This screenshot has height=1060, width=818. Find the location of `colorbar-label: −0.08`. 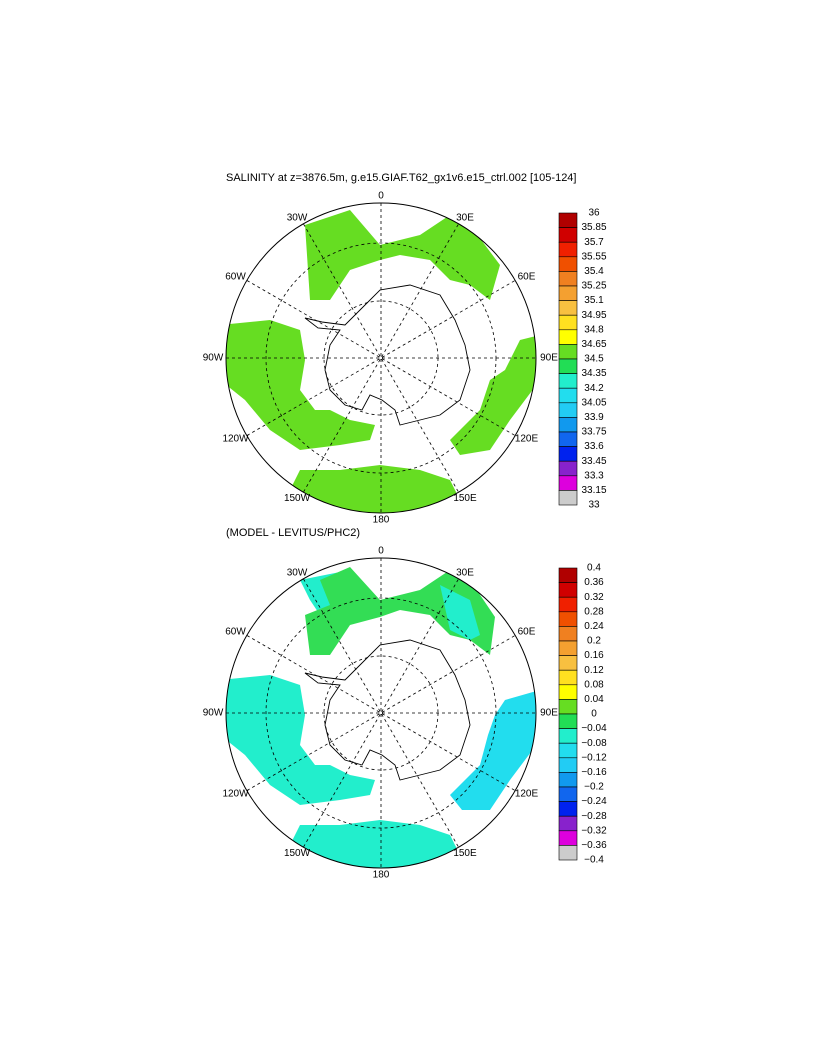

colorbar-label: −0.08 is located at coordinates (594, 743).